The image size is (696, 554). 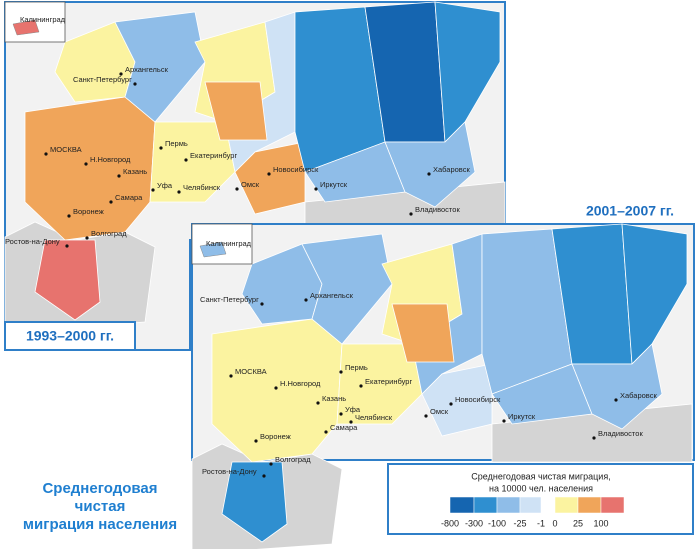 What do you see at coordinates (70, 336) in the screenshot?
I see `period-box` at bounding box center [70, 336].